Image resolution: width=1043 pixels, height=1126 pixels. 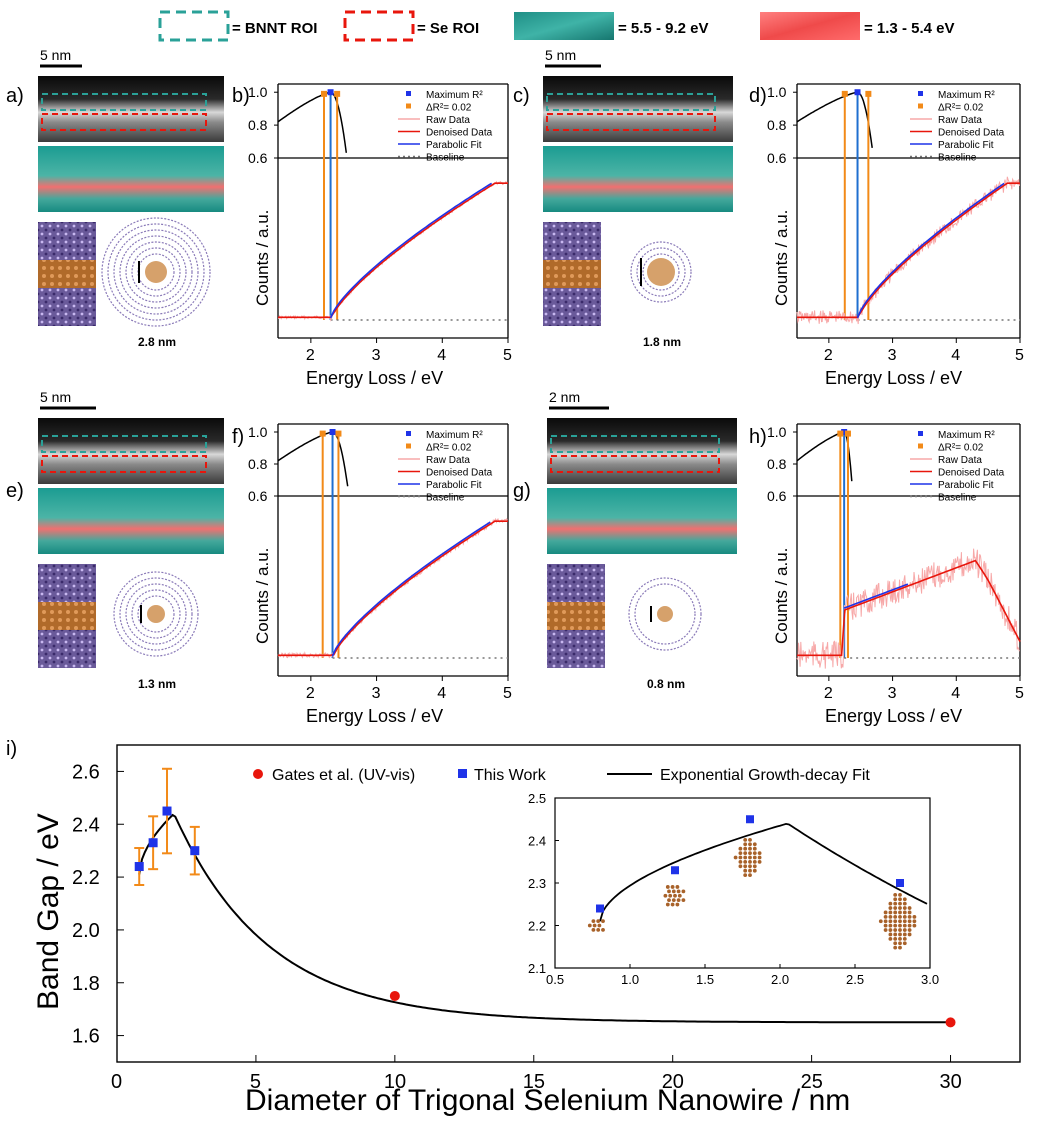 What do you see at coordinates (960, 120) in the screenshot?
I see `legend-label: Raw Data` at bounding box center [960, 120].